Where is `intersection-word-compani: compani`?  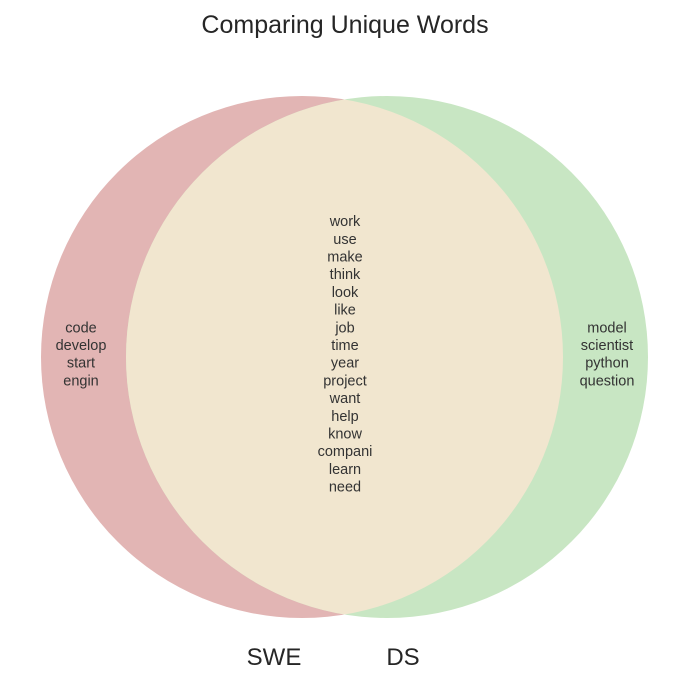
intersection-word-compani: compani is located at coordinates (345, 452).